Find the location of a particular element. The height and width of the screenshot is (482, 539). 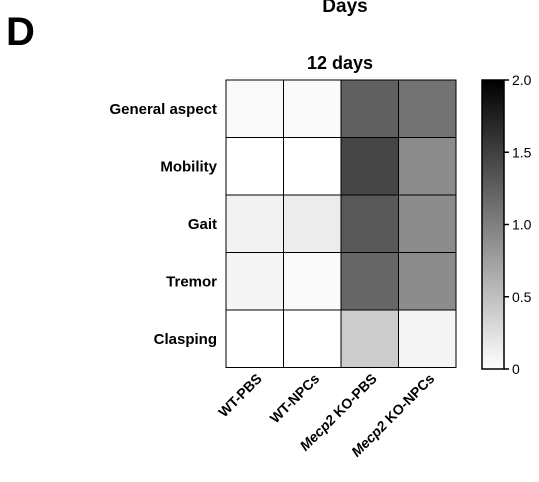

colorbar: 0 0.5 1.0 1.5 2.0 is located at coordinates (506, 224).